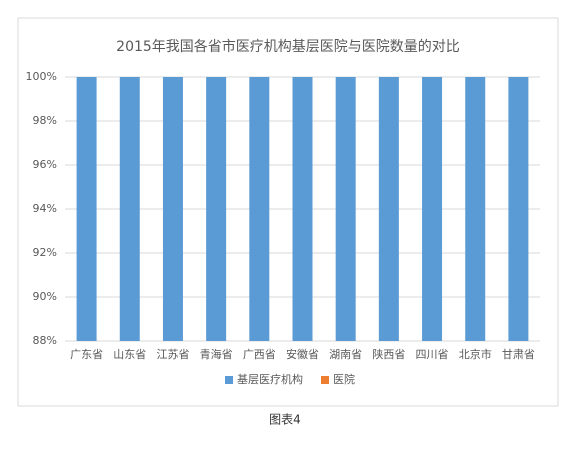 This screenshot has width=571, height=458. What do you see at coordinates (345, 354) in the screenshot?
I see `x-tick-label: 湖南省` at bounding box center [345, 354].